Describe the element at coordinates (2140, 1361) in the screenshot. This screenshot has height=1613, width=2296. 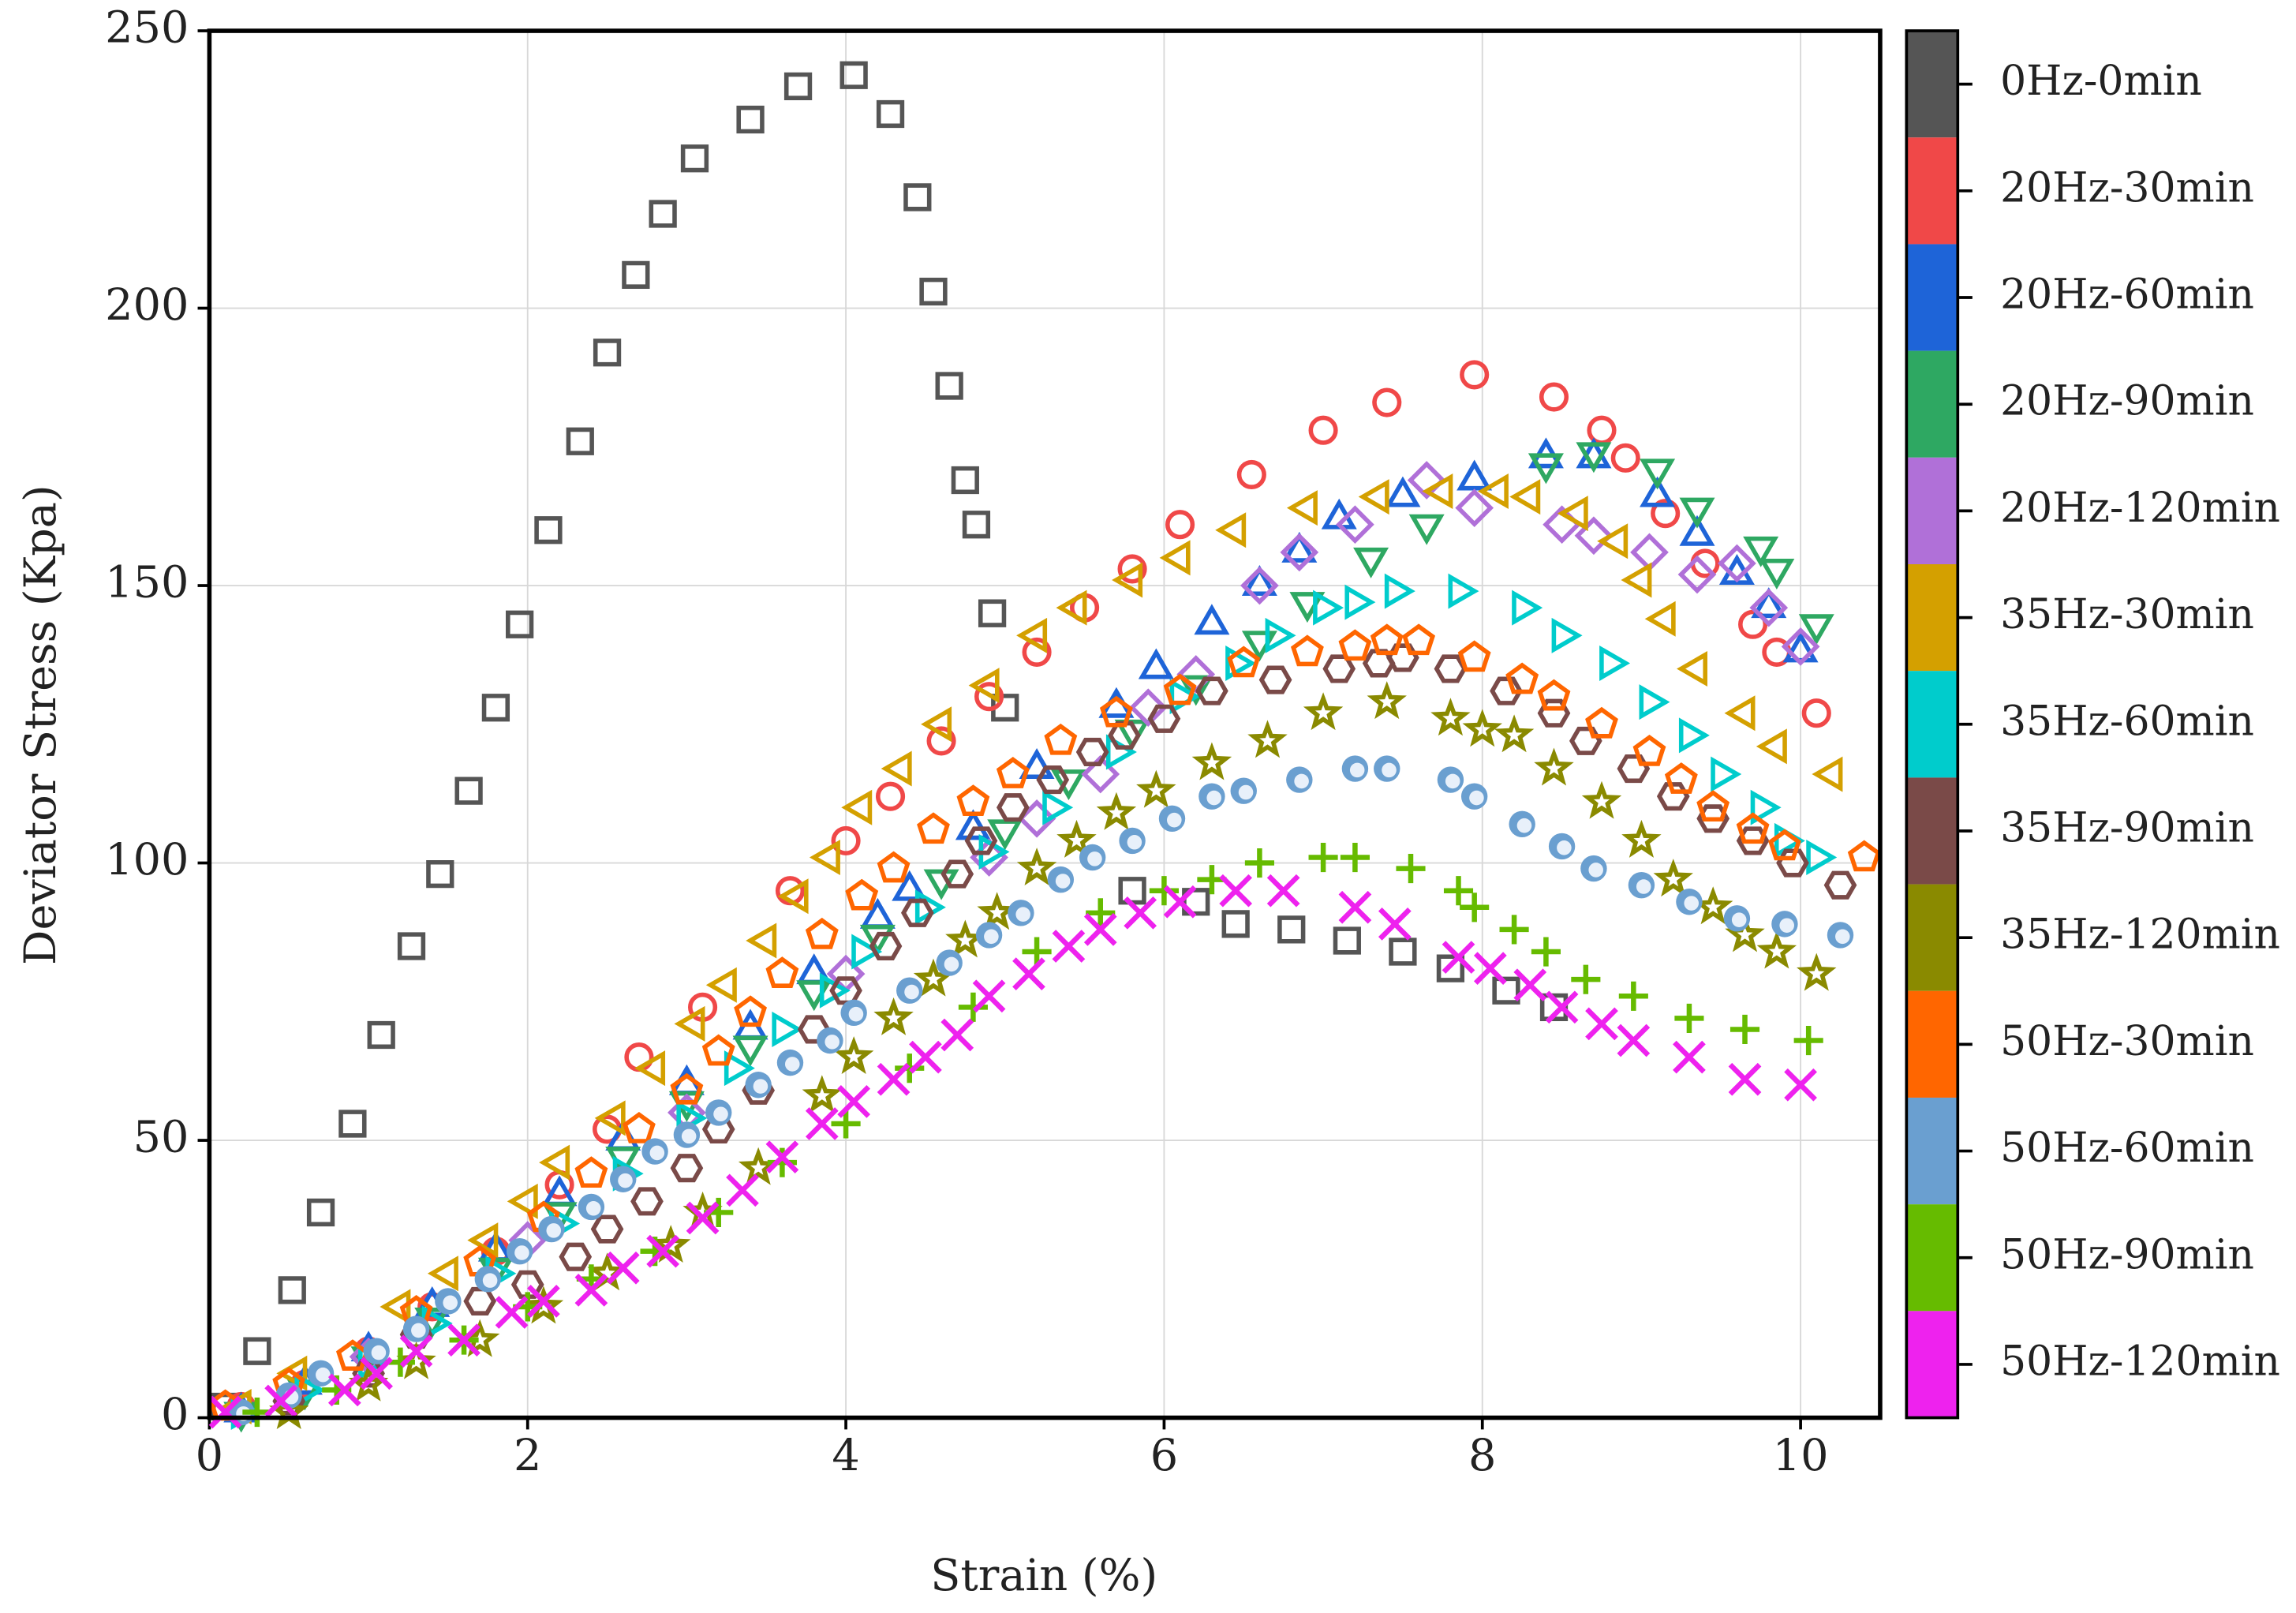
I see `legend-label: 50Hz-120min` at that location.